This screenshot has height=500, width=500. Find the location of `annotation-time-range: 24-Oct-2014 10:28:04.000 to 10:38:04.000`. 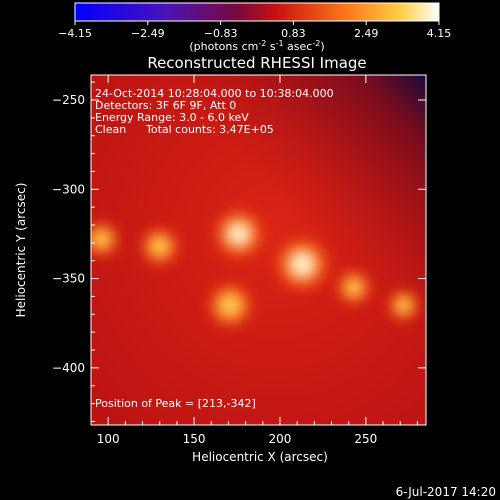

annotation-time-range: 24-Oct-2014 10:28:04.000 to 10:38:04.000 is located at coordinates (214, 93).